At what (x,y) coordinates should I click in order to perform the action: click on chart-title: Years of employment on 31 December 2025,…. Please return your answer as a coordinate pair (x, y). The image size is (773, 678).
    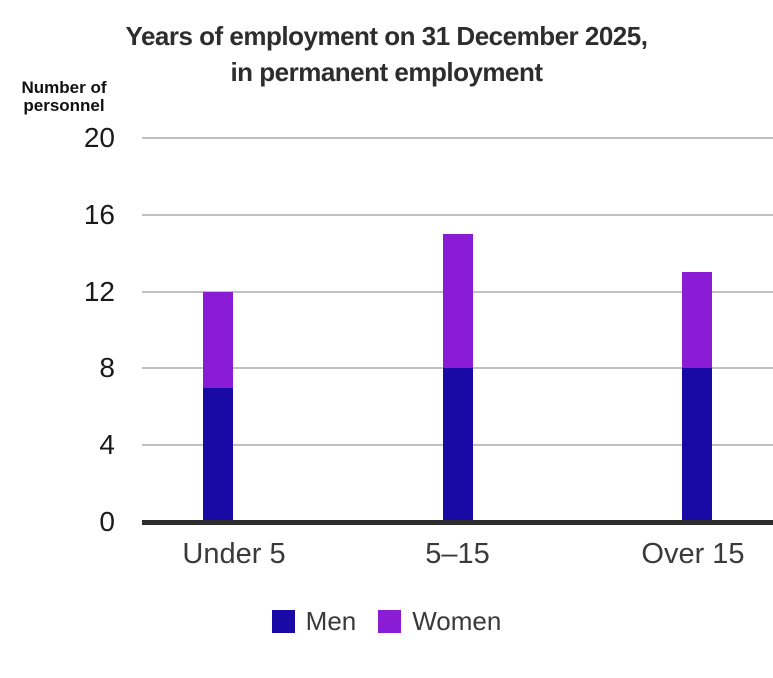
    Looking at the image, I should click on (386, 54).